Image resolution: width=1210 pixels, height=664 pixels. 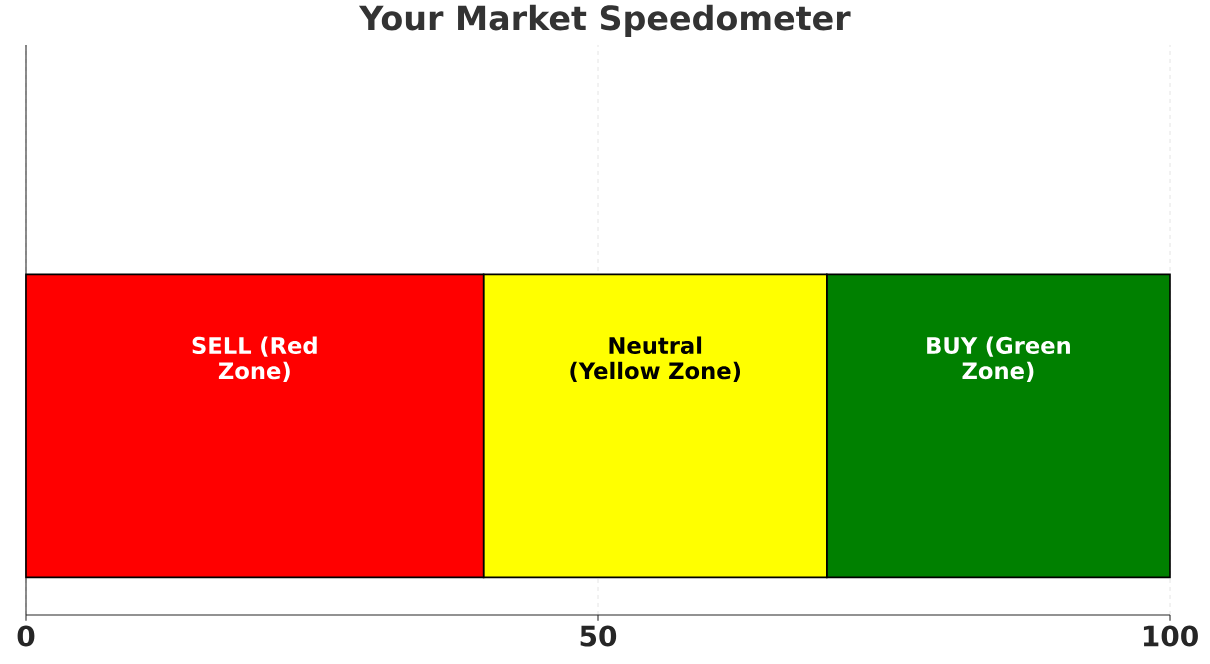 What do you see at coordinates (604, 20) in the screenshot?
I see `chart-title: Your Market Speedometer` at bounding box center [604, 20].